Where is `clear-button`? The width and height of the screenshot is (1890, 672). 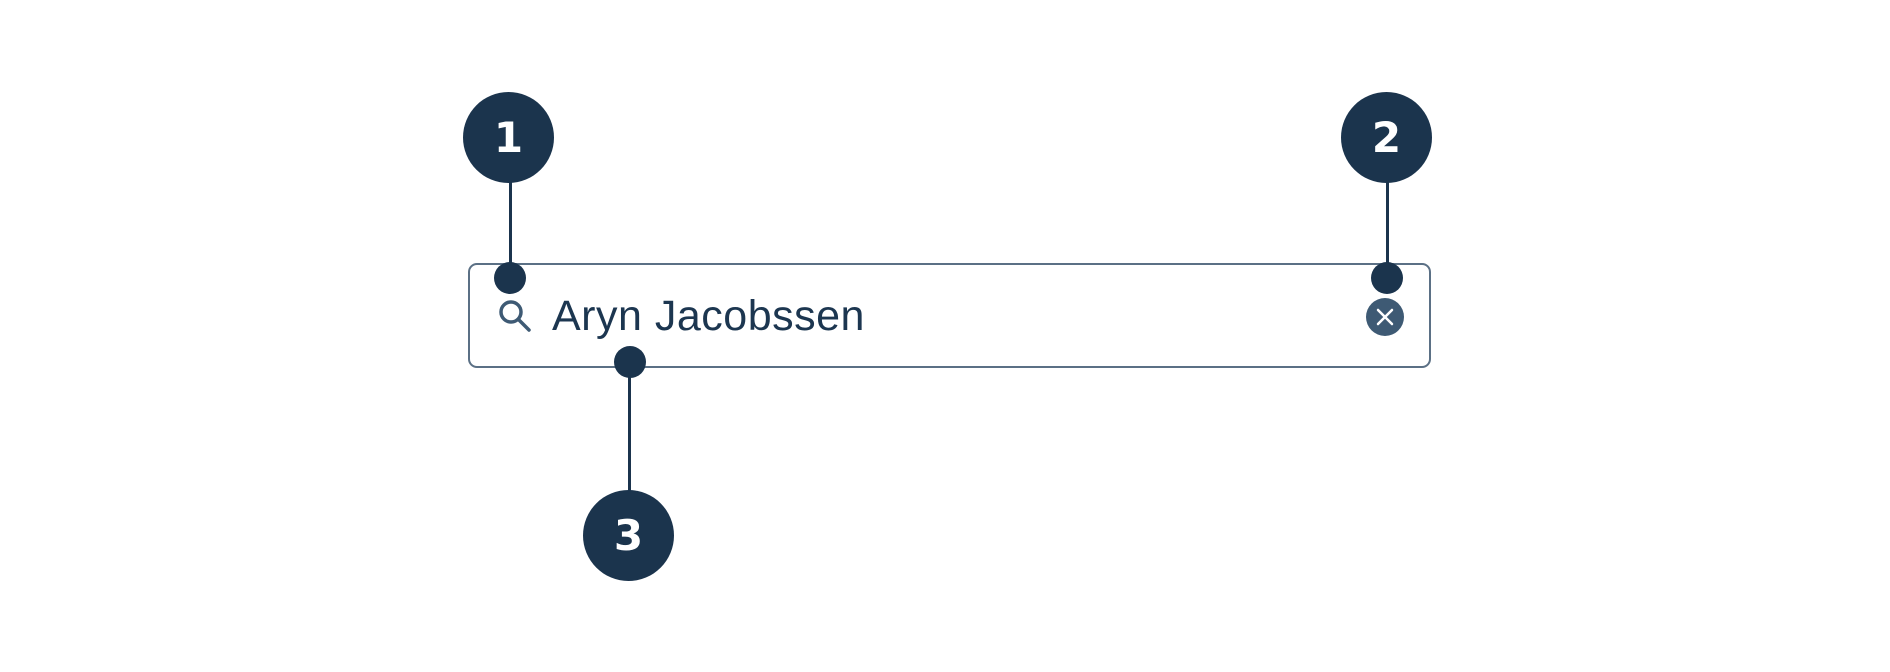
clear-button is located at coordinates (1385, 317).